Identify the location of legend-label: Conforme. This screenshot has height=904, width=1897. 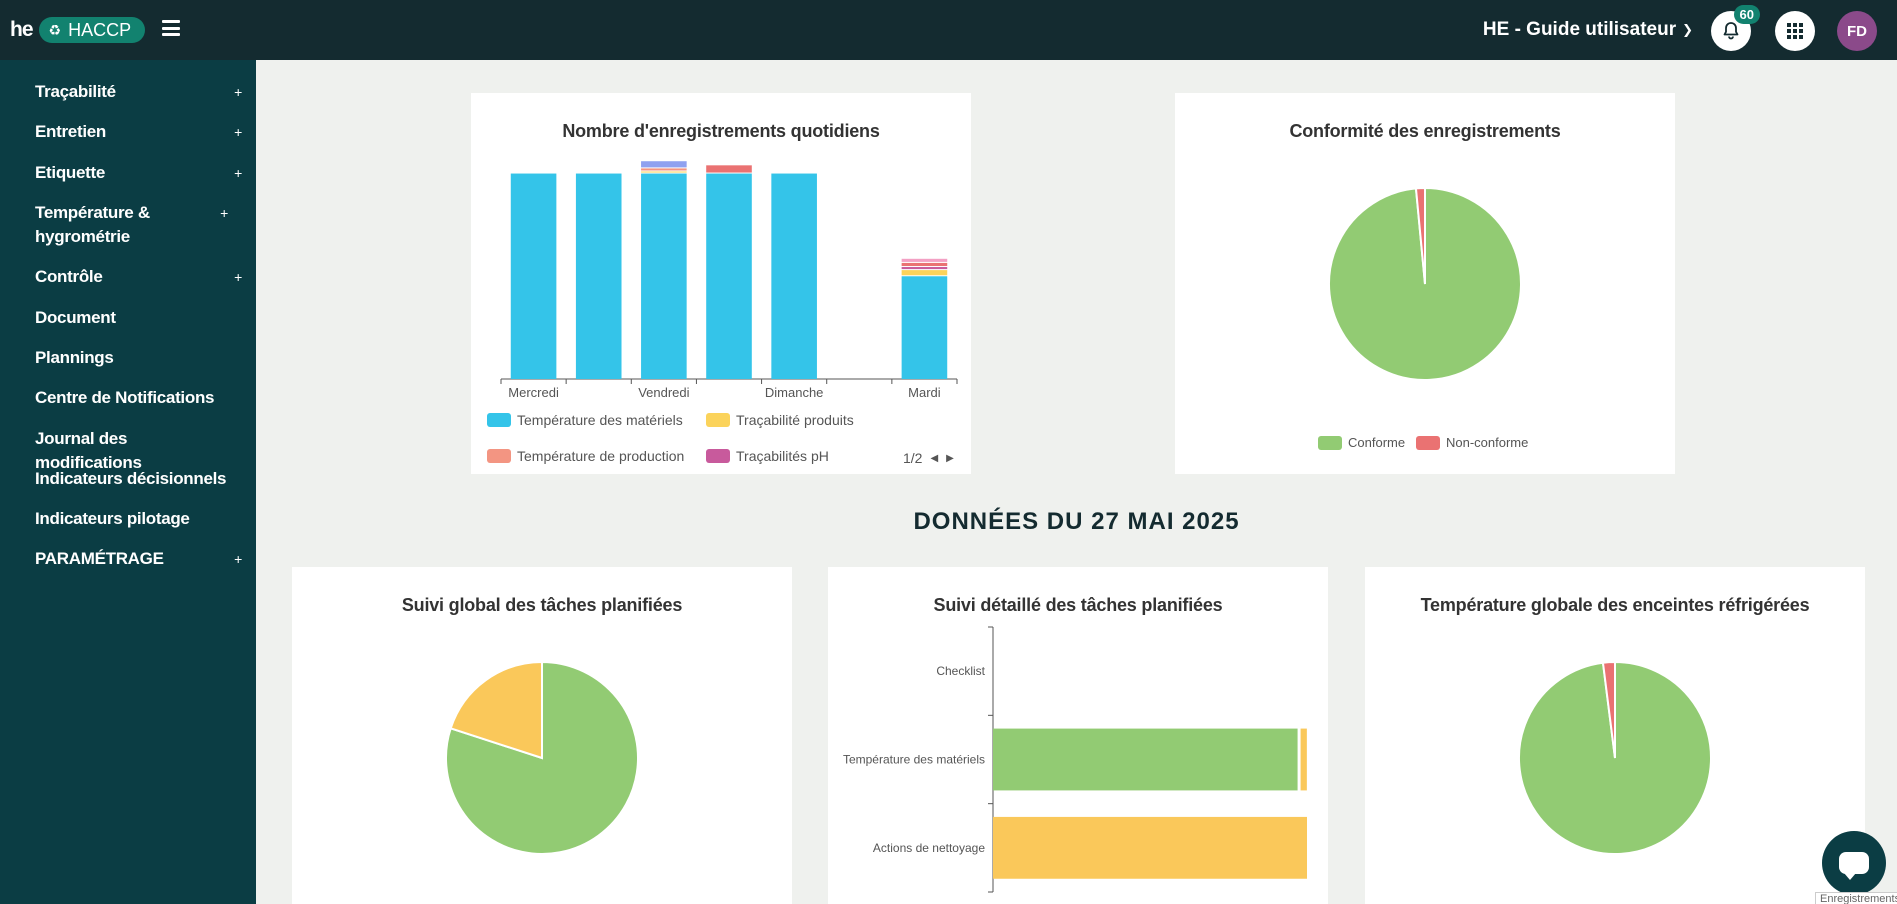
(1377, 442).